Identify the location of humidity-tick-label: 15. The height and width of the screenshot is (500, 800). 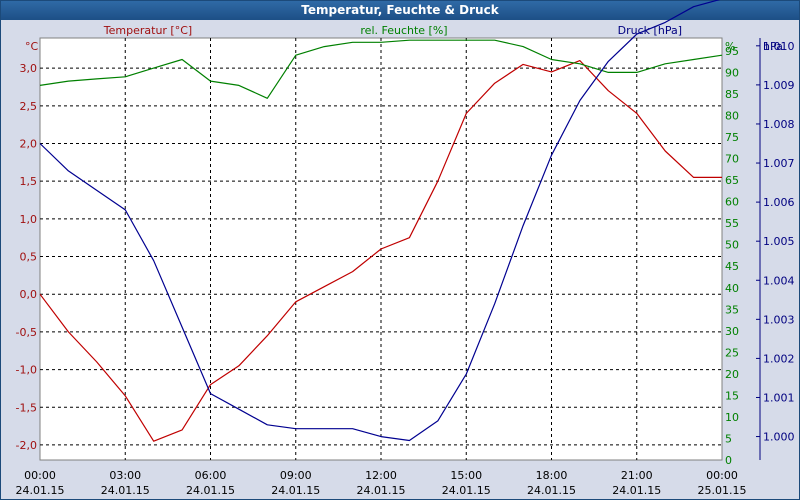
(732, 395).